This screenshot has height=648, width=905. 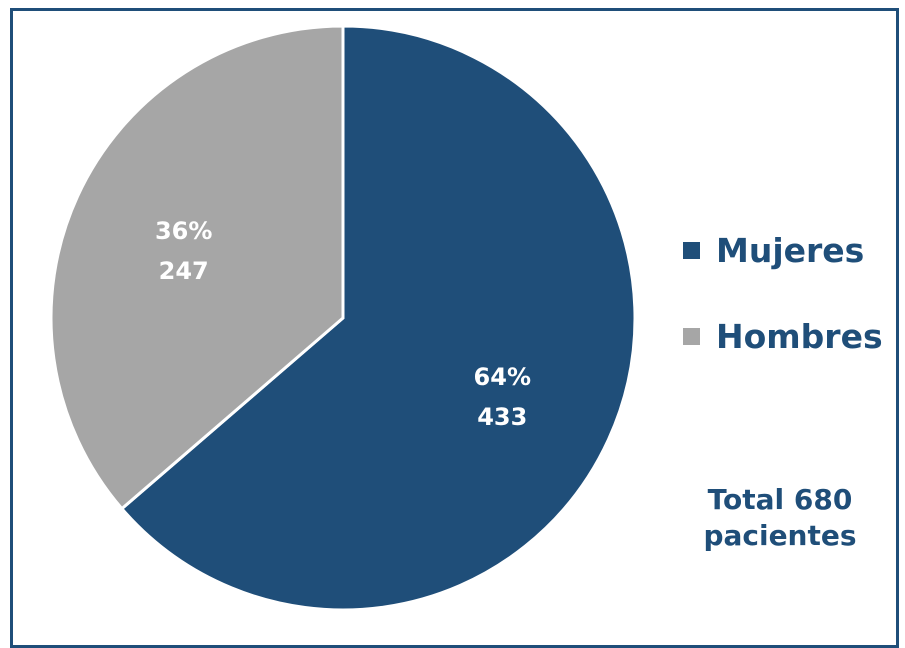 What do you see at coordinates (780, 518) in the screenshot?
I see `total-annotation: Total 680 pacientes` at bounding box center [780, 518].